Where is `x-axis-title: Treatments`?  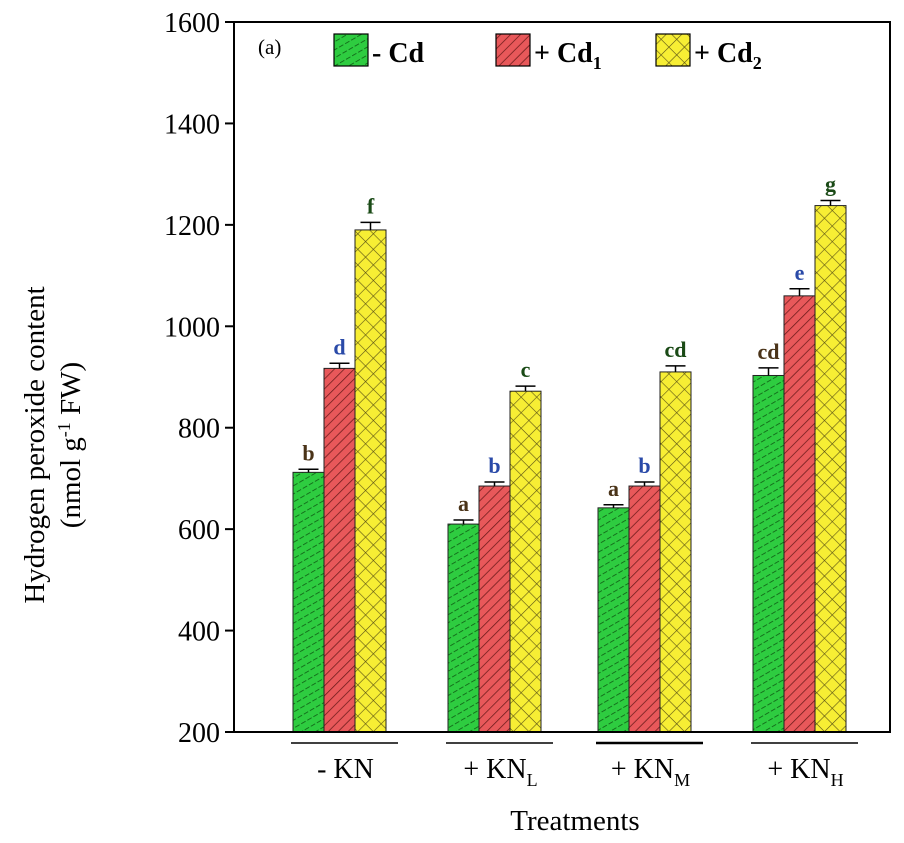
x-axis-title: Treatments is located at coordinates (574, 821).